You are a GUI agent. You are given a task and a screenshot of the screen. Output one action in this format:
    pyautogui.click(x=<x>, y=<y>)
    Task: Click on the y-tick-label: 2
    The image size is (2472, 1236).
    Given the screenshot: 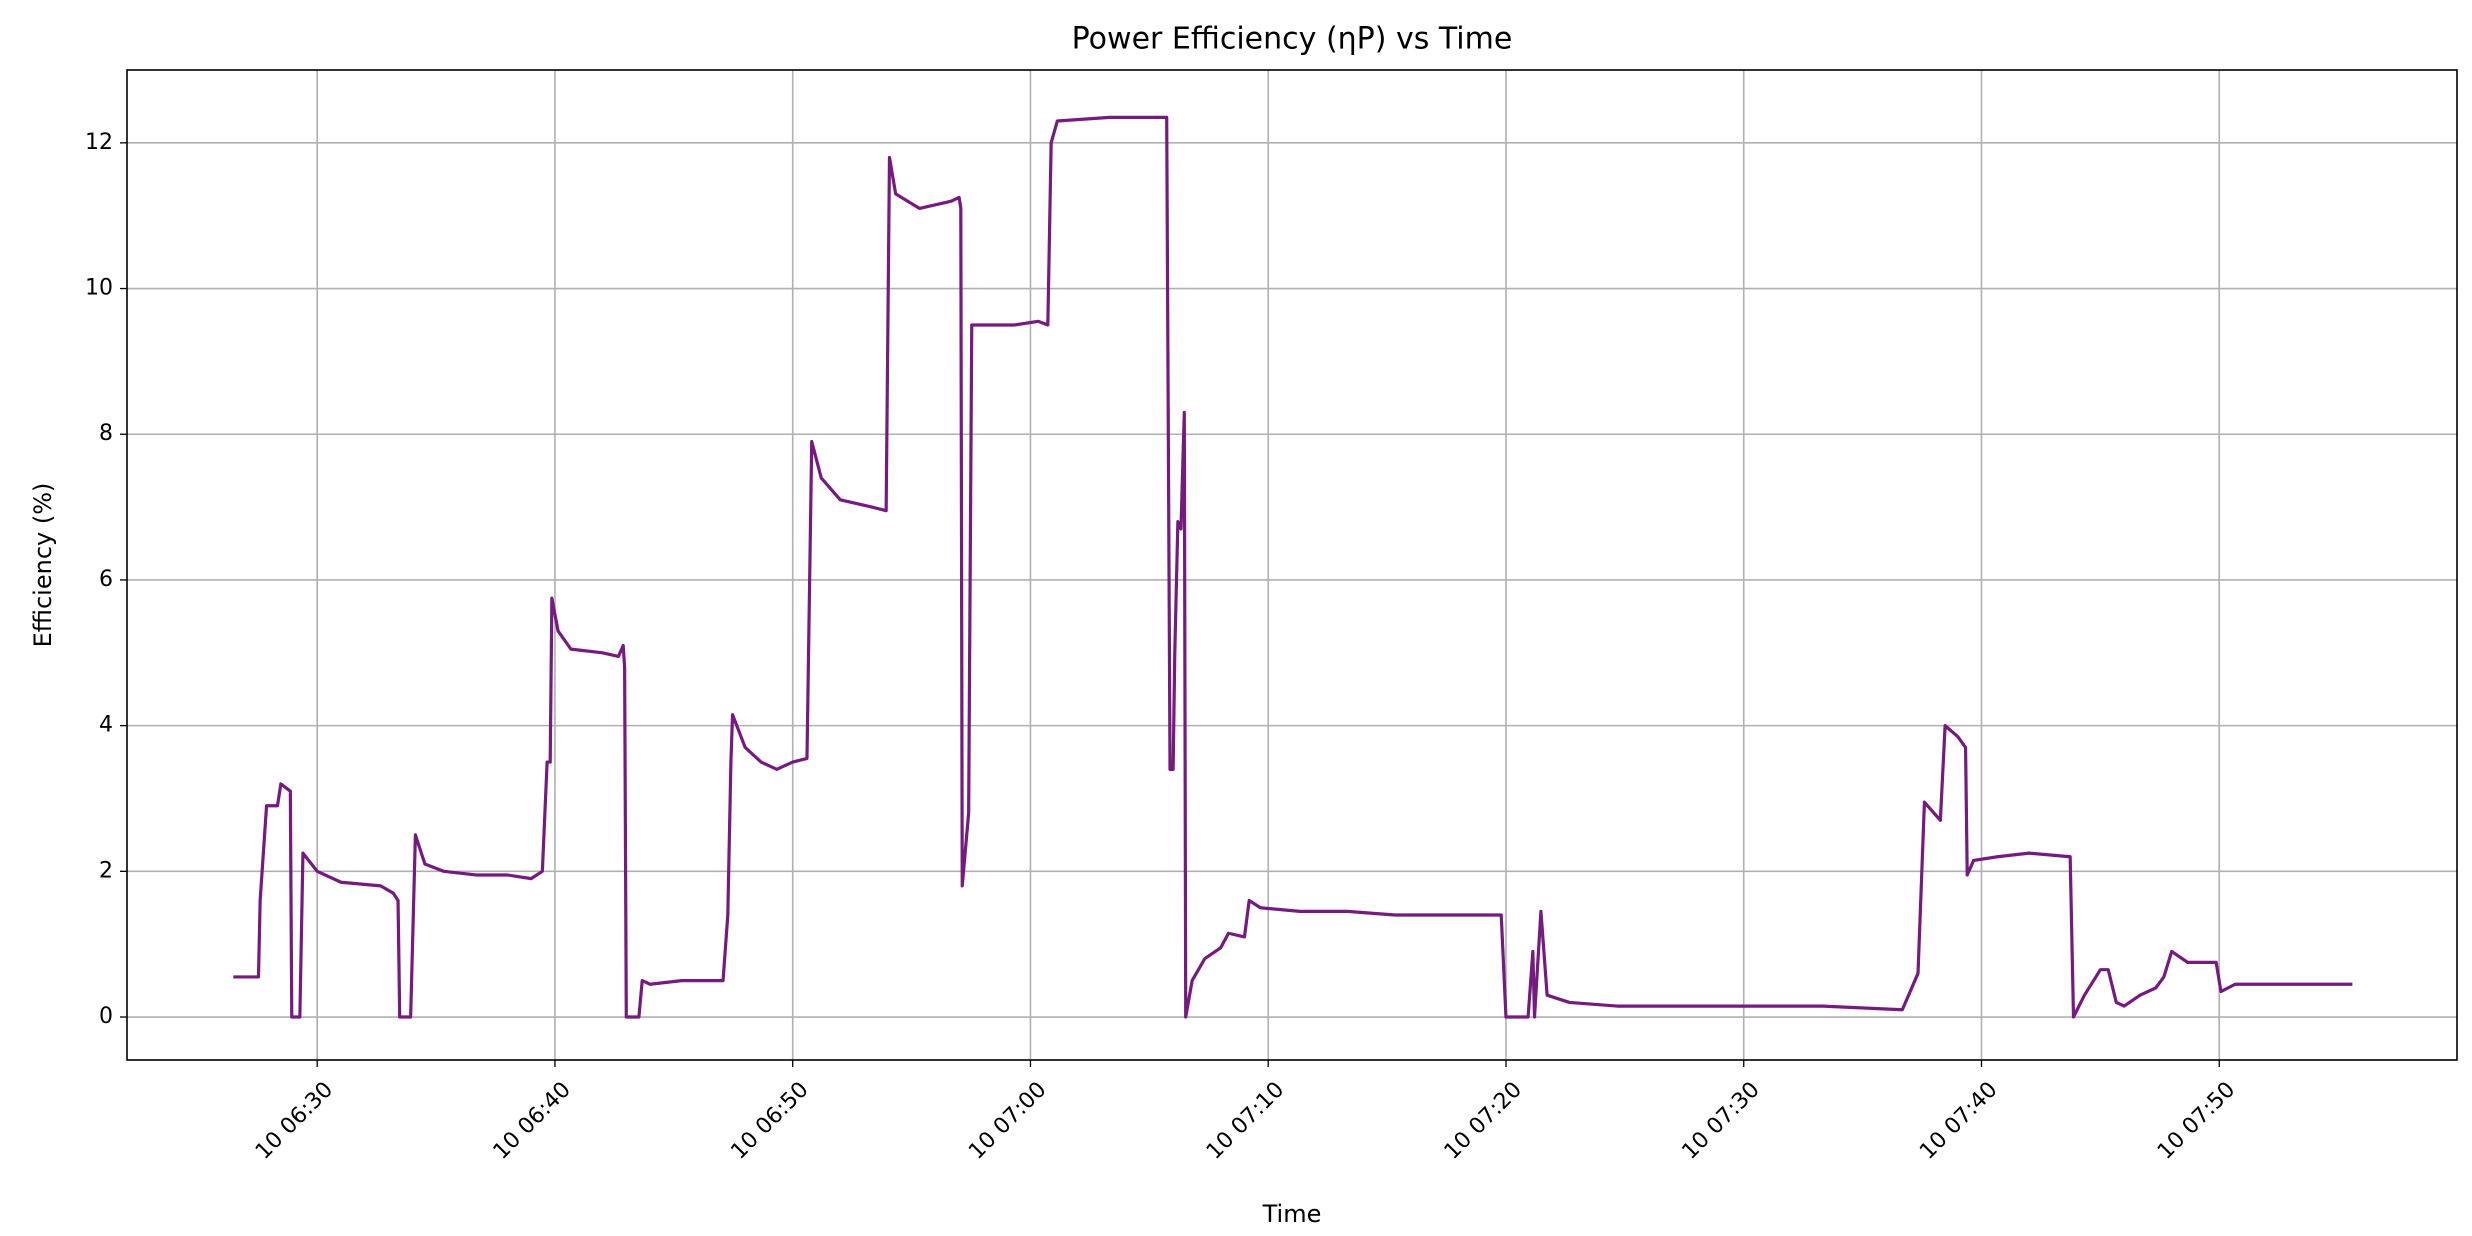 What is the action you would take?
    pyautogui.click(x=106, y=870)
    